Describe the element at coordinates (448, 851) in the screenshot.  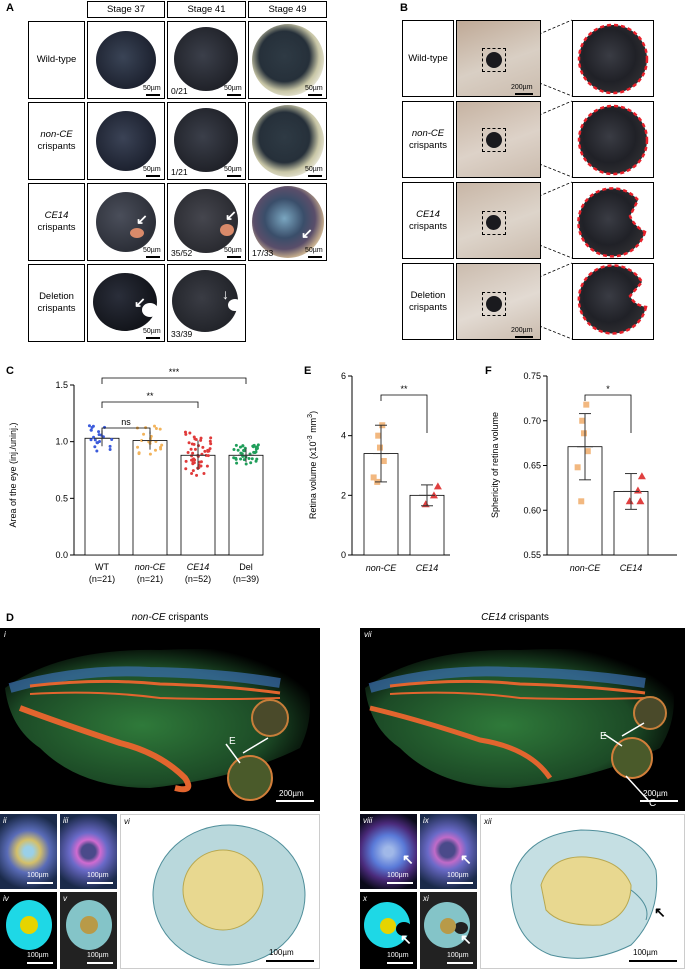
I see `image-d-ix: ix ↖ 100µm` at that location.